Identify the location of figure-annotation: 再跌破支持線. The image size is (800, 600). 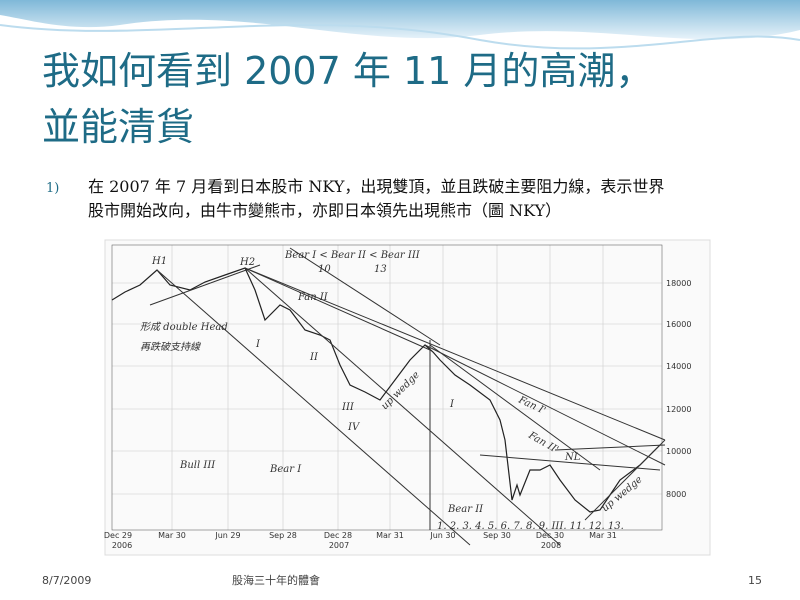
(170, 347).